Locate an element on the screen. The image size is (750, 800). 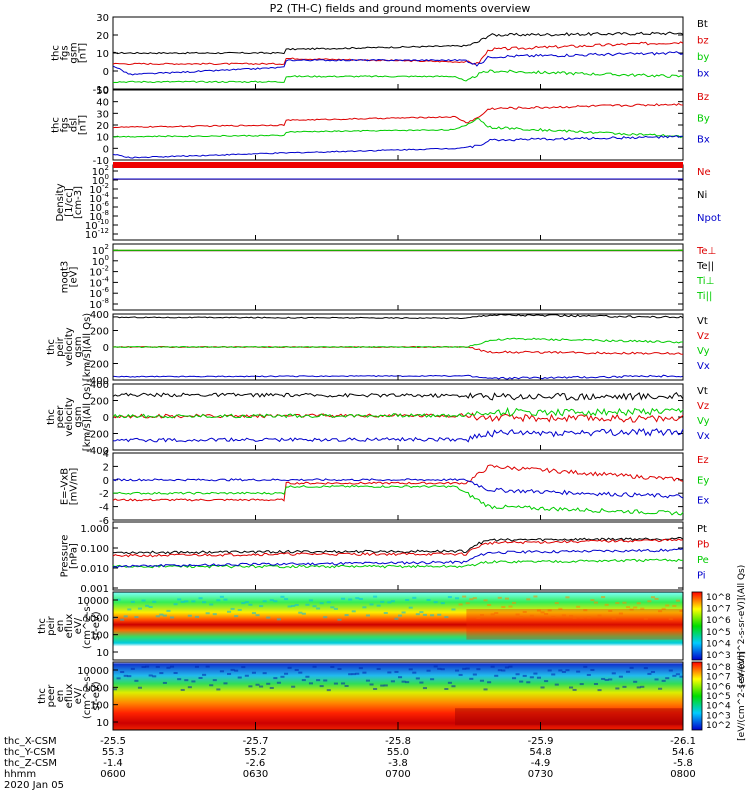
heatmap-region is located at coordinates (569, 717).